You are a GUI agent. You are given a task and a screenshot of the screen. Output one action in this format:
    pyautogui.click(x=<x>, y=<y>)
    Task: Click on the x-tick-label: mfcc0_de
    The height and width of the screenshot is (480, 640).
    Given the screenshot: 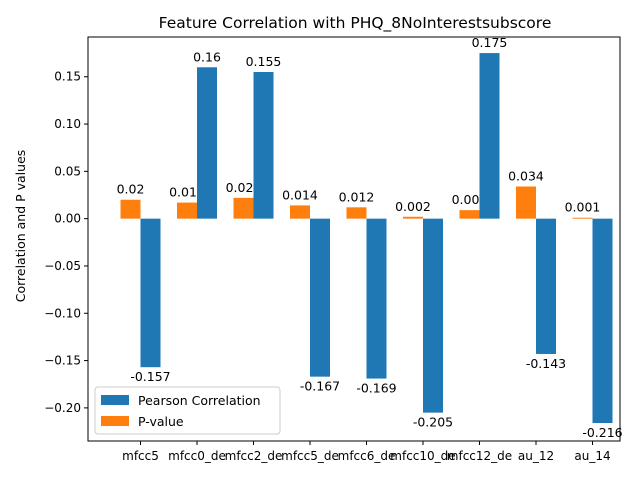 What is the action you would take?
    pyautogui.click(x=197, y=456)
    